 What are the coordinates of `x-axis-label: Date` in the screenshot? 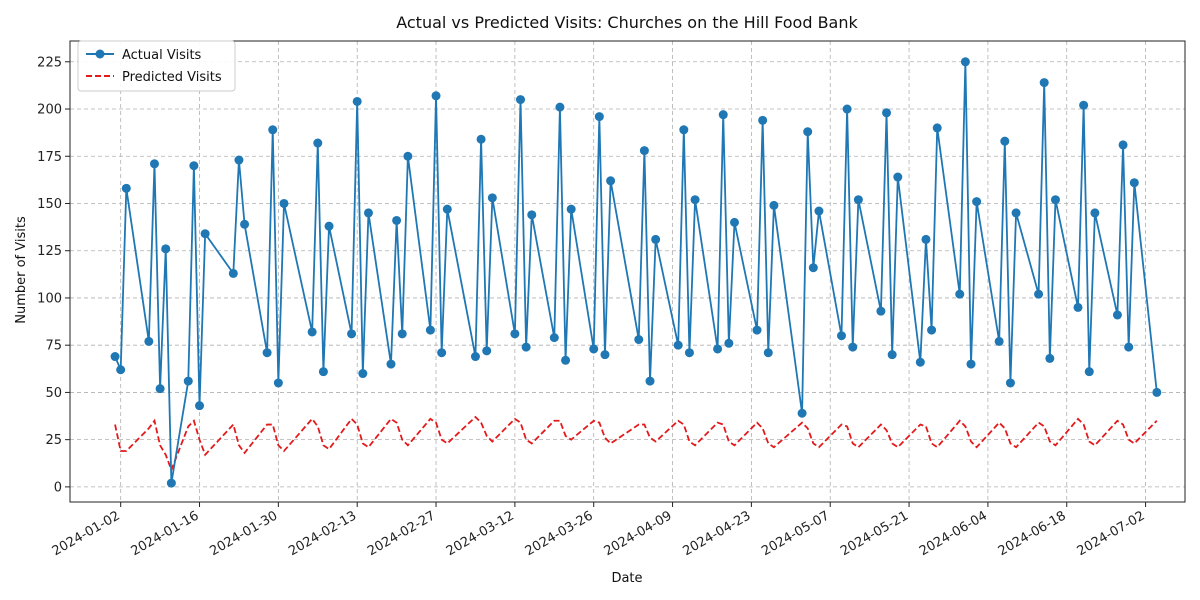 It's located at (626, 578).